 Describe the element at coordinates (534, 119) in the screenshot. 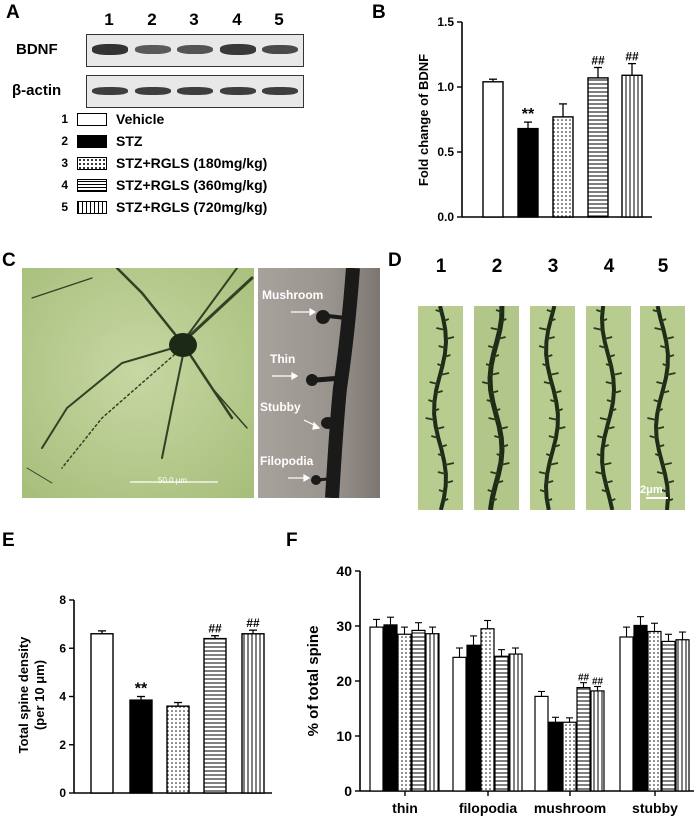

I see `chart-b: 0.0 0.5 1.0 1.5 ** ## ## Fold change of BDNF` at that location.